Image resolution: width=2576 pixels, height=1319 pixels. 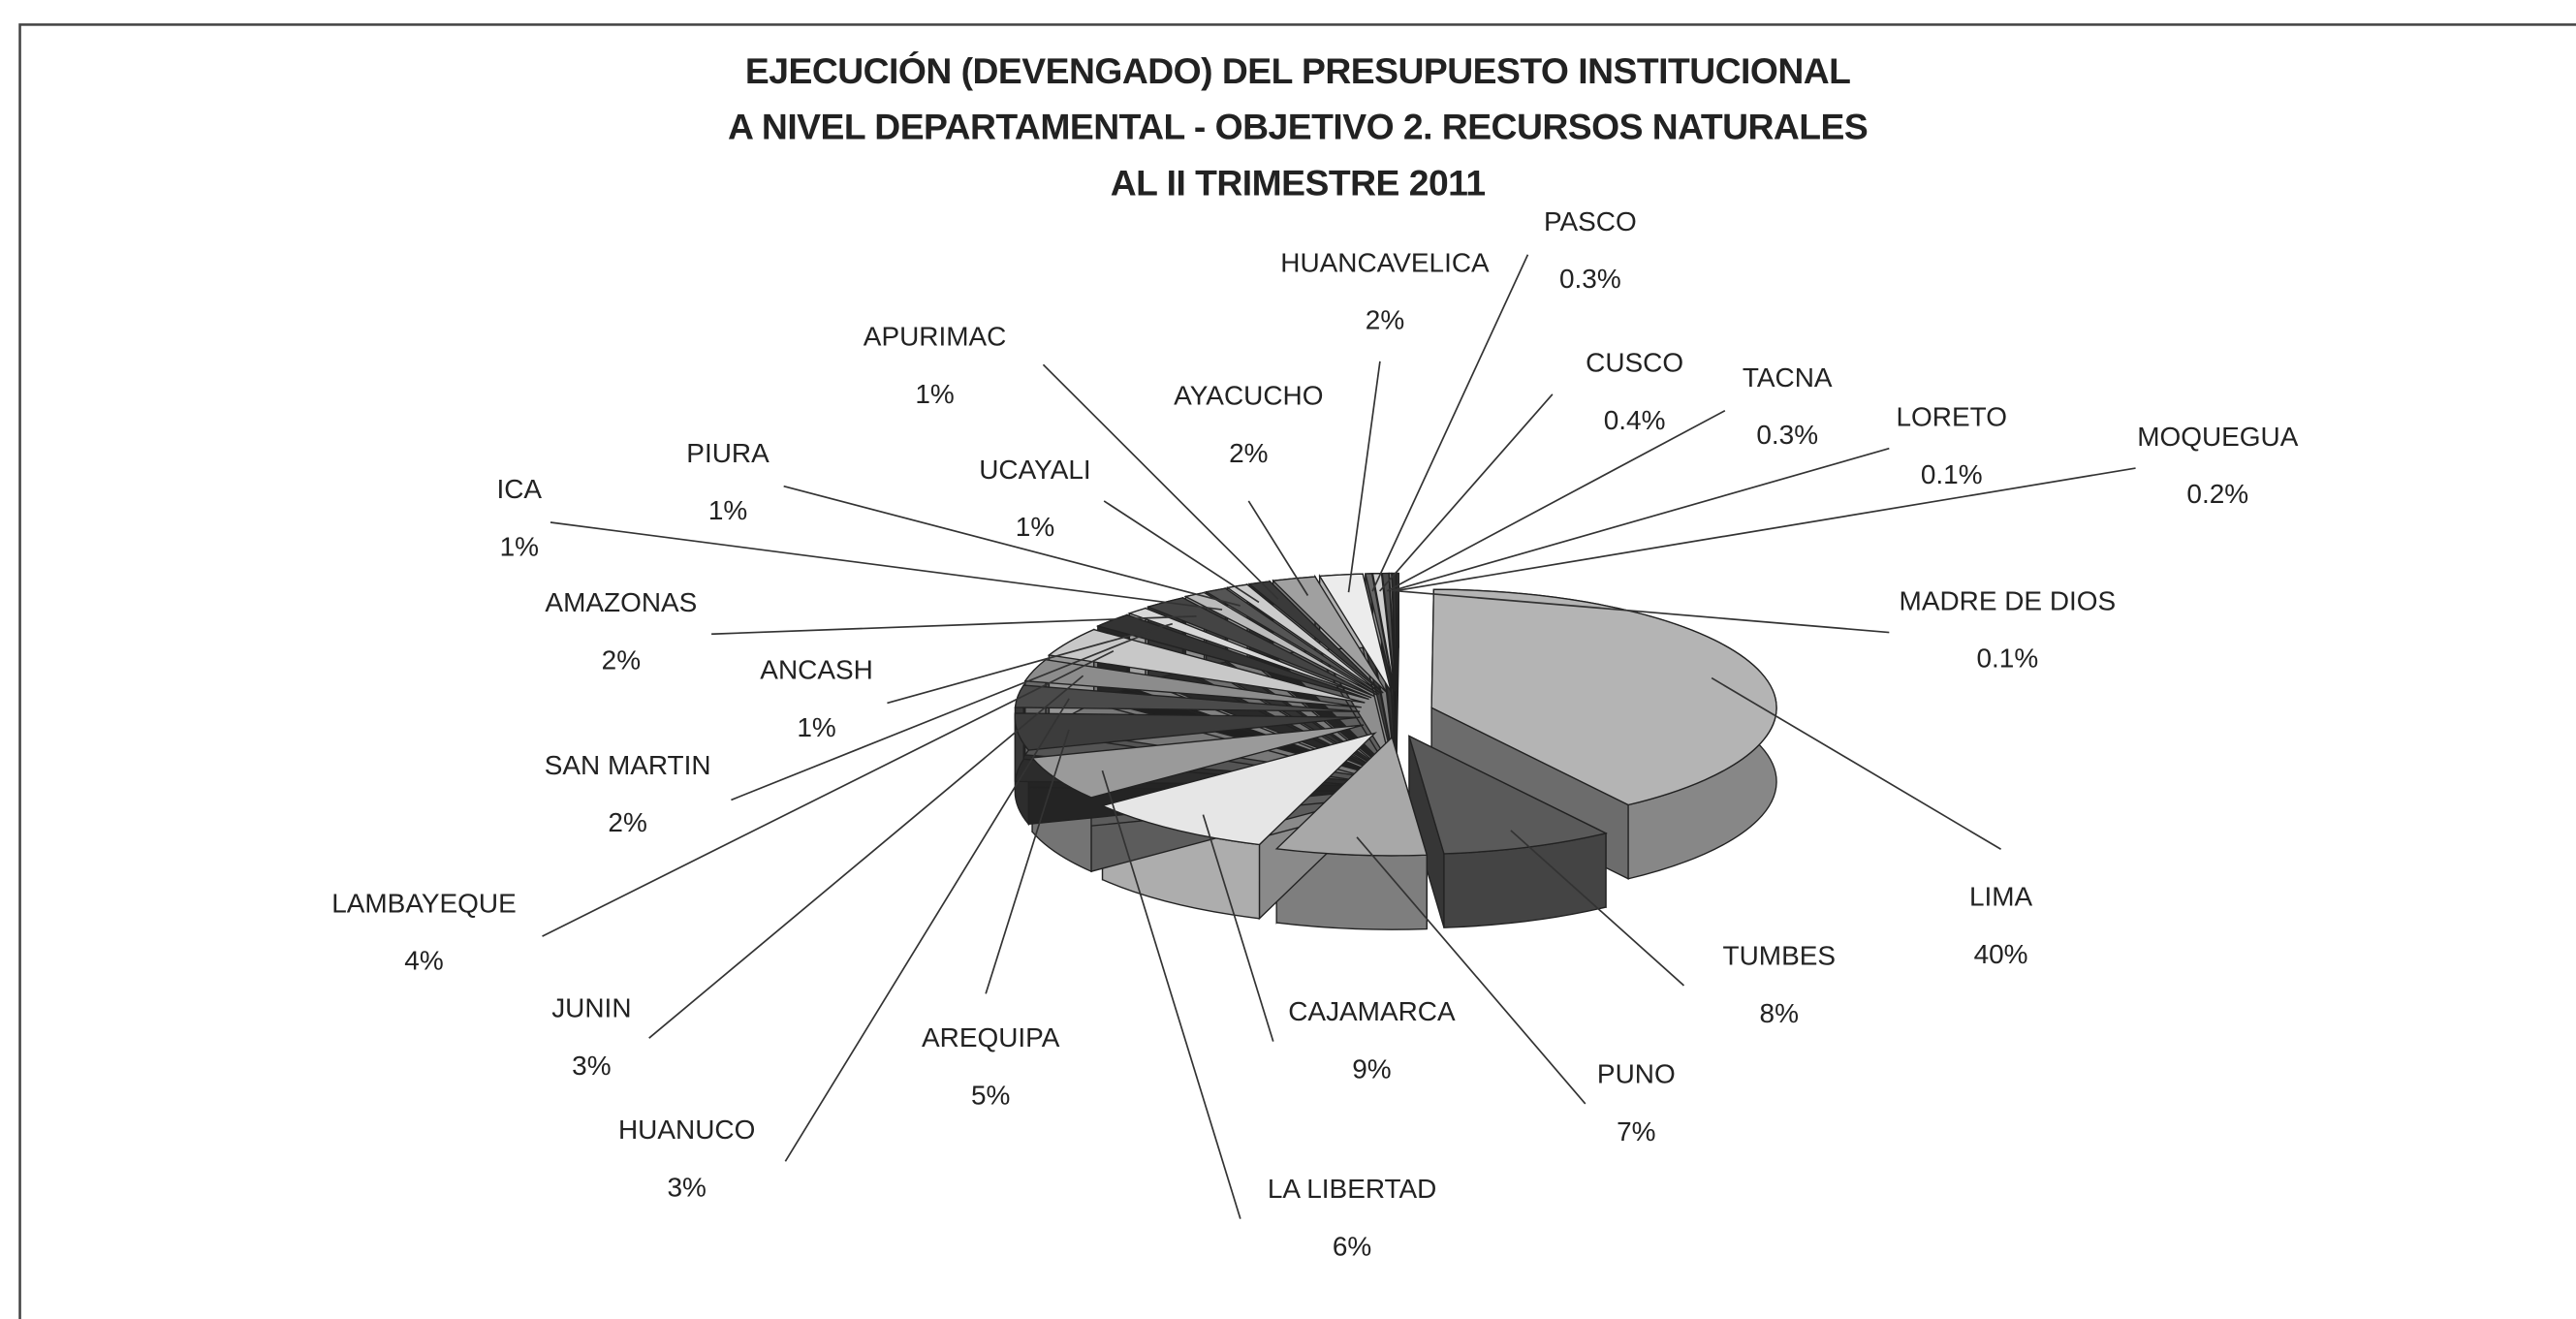 What do you see at coordinates (1371, 1068) in the screenshot?
I see `slice-value-label: 9%` at bounding box center [1371, 1068].